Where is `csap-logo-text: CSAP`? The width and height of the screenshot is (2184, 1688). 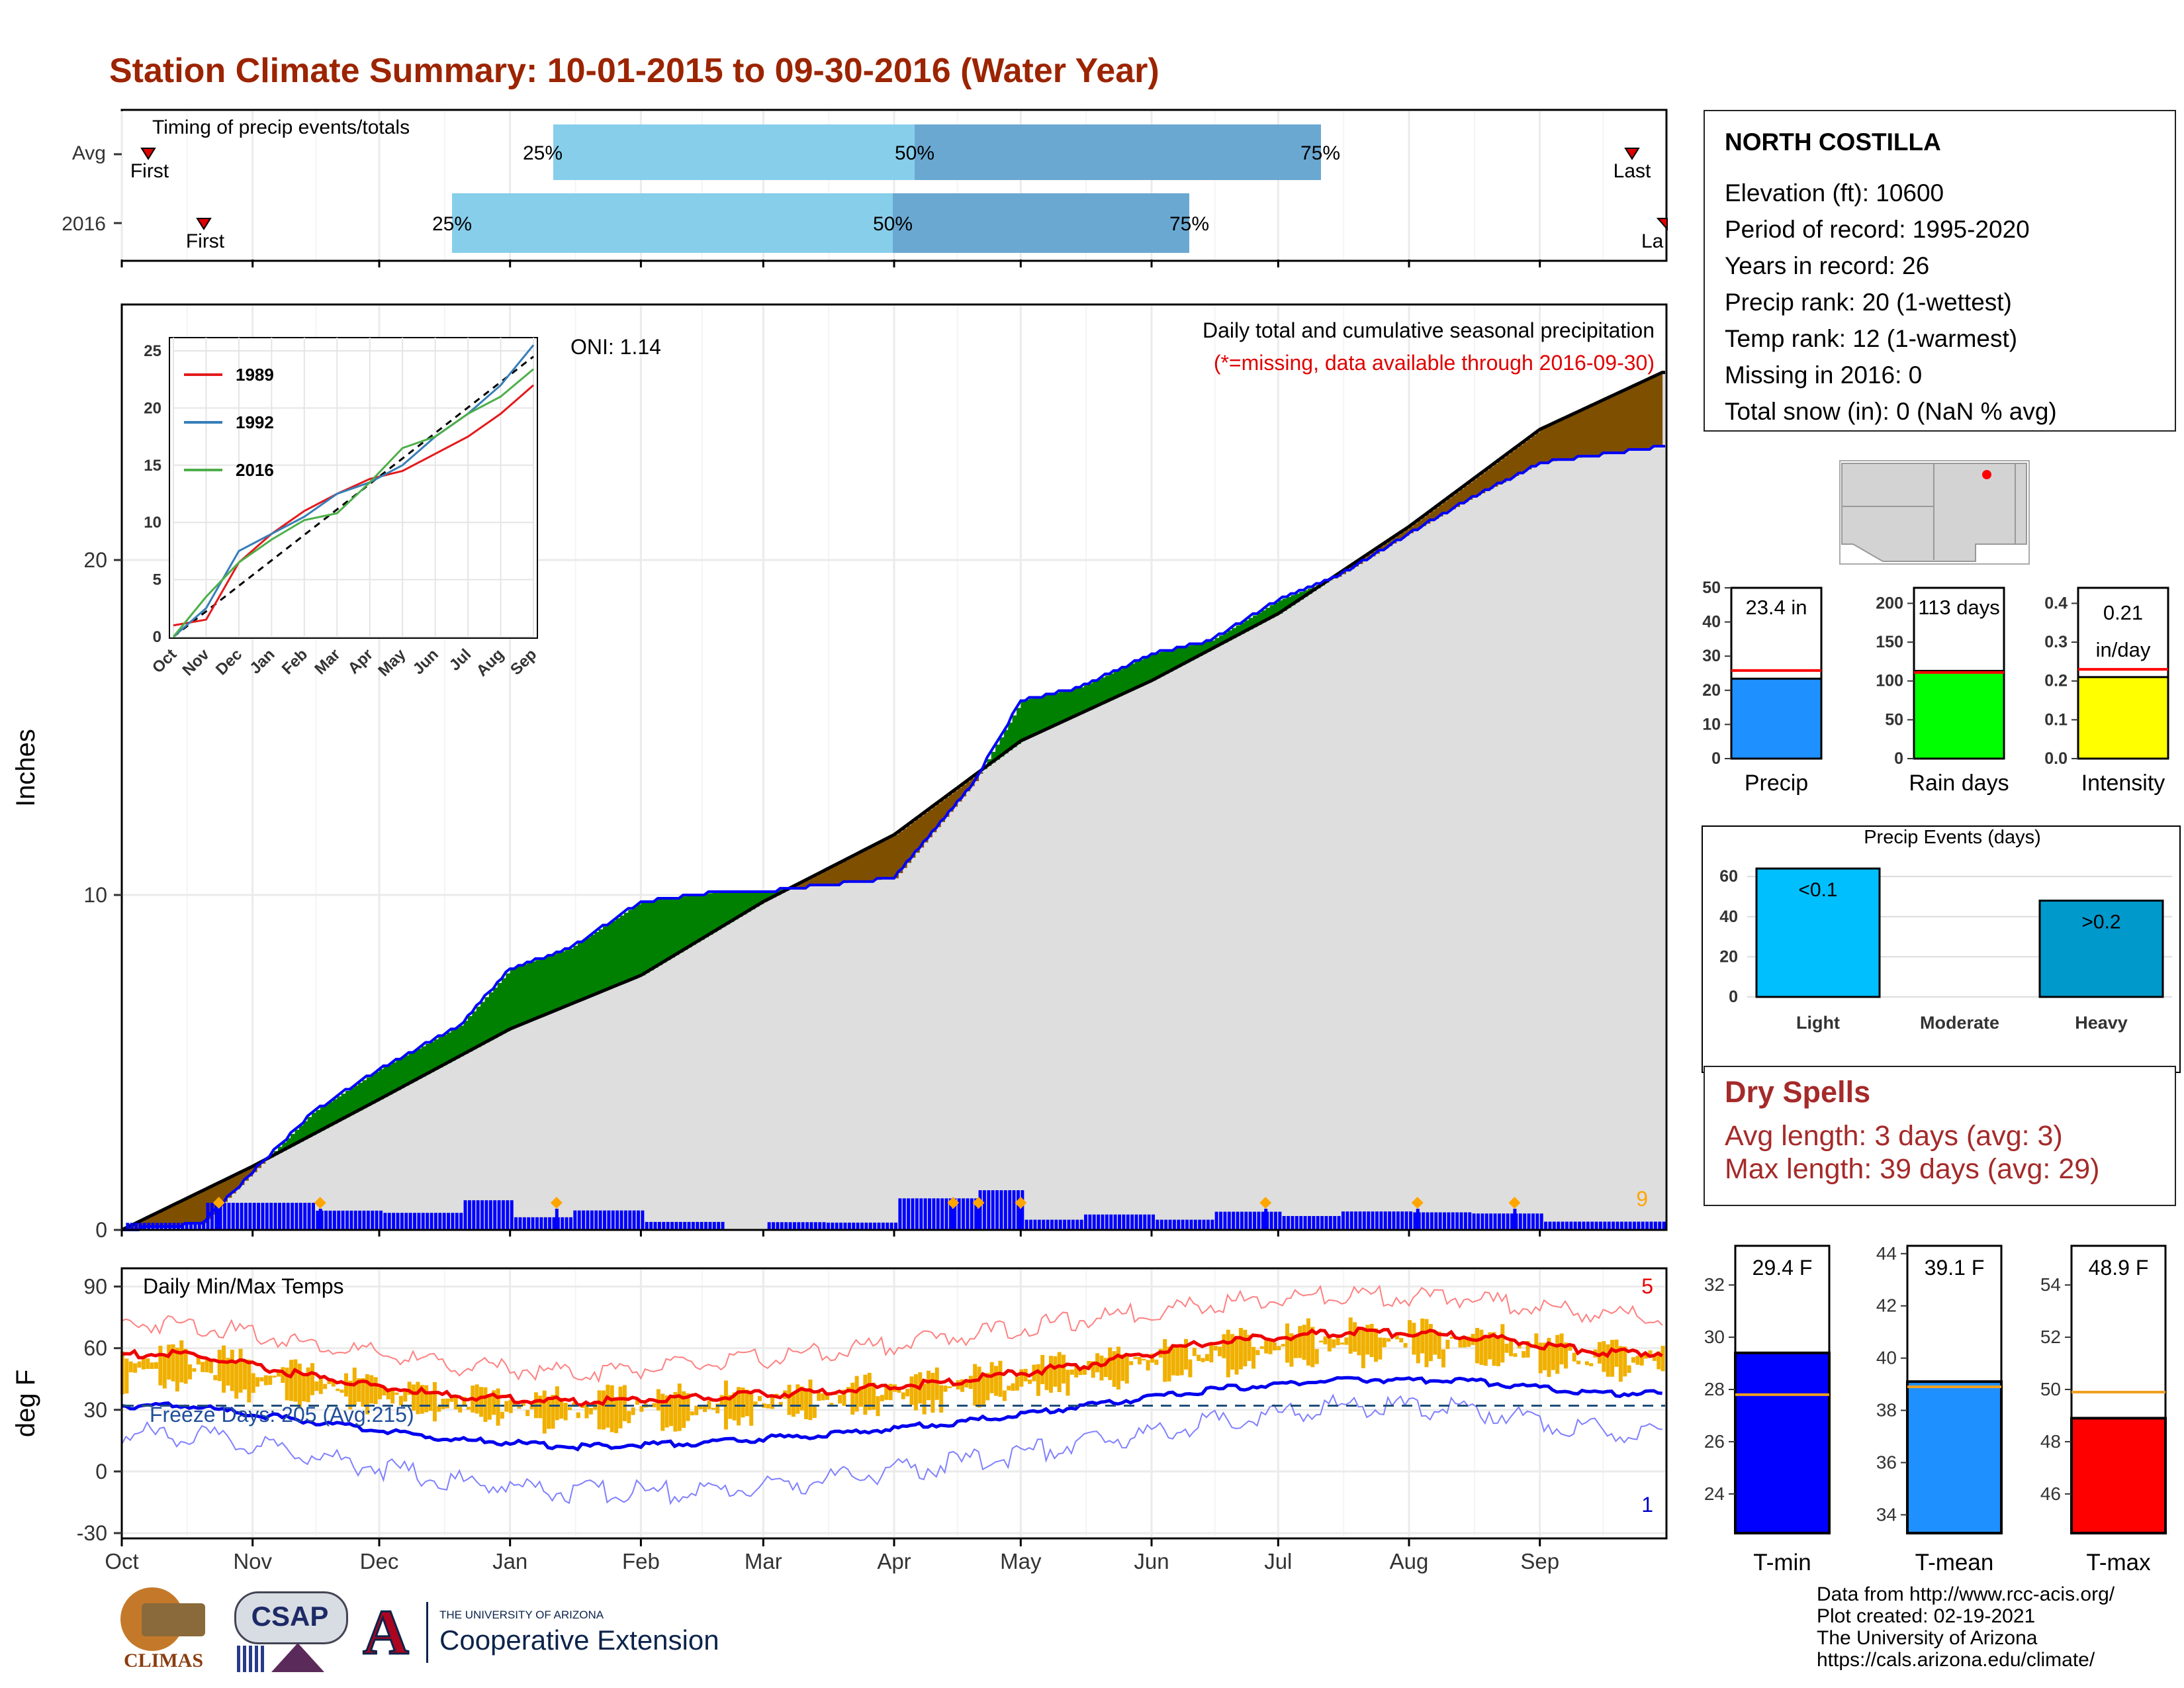
csap-logo-text: CSAP is located at coordinates (290, 1616).